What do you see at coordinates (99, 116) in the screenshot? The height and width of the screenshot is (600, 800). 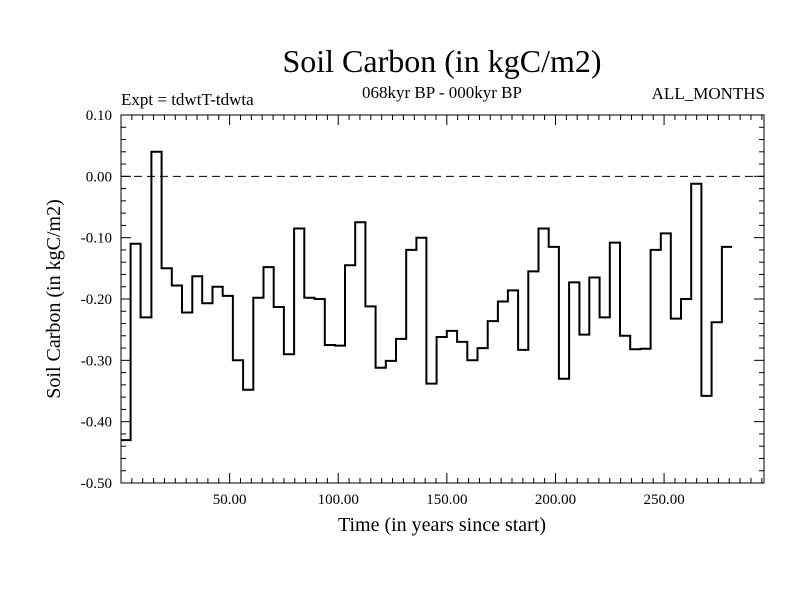 I see `y-tick-label: 0.10` at bounding box center [99, 116].